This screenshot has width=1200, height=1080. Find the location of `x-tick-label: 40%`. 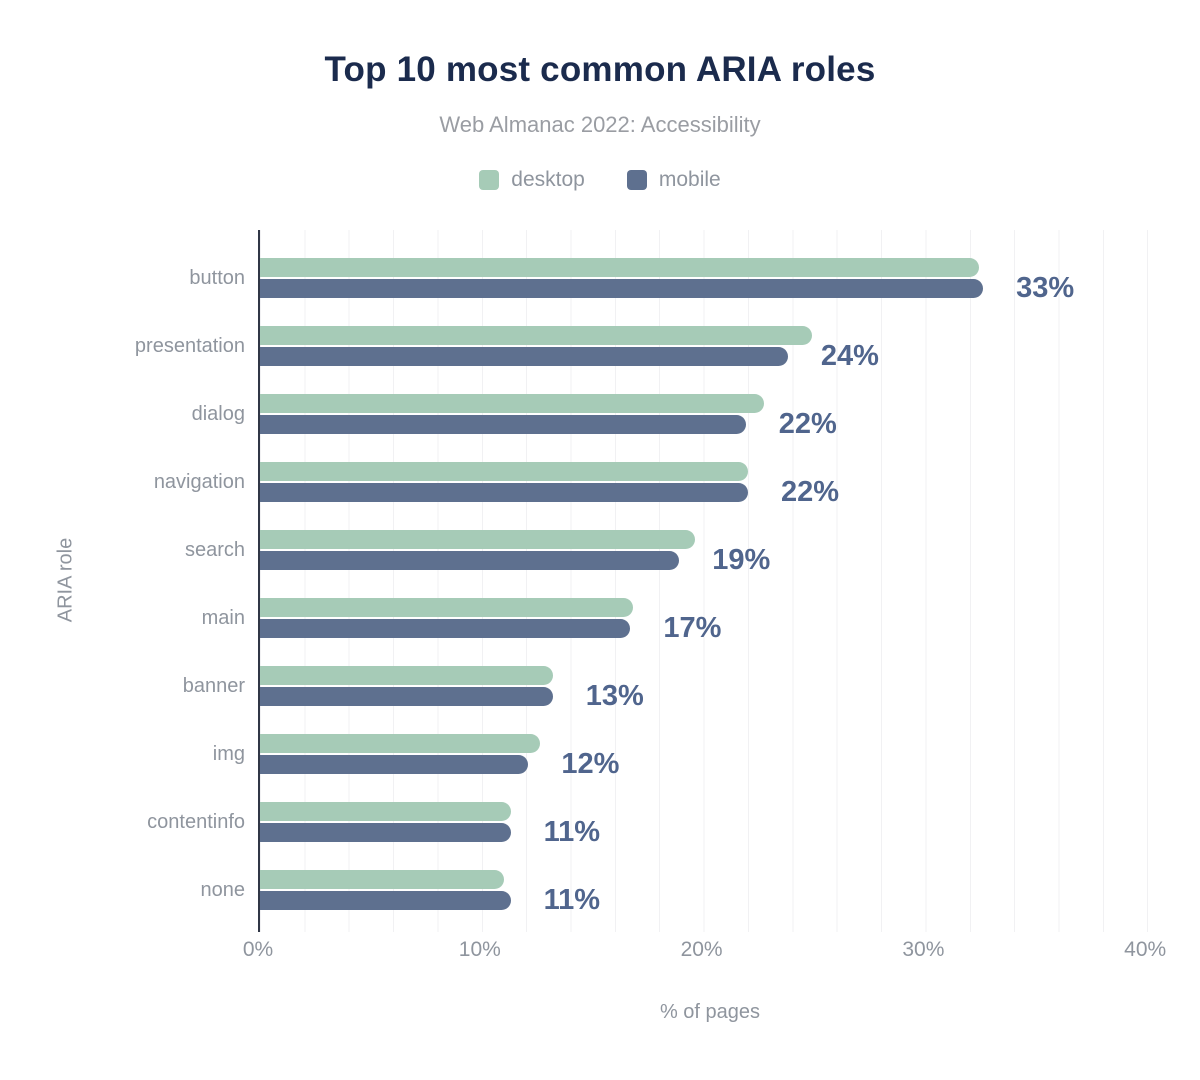

x-tick-label: 40% is located at coordinates (1145, 949).